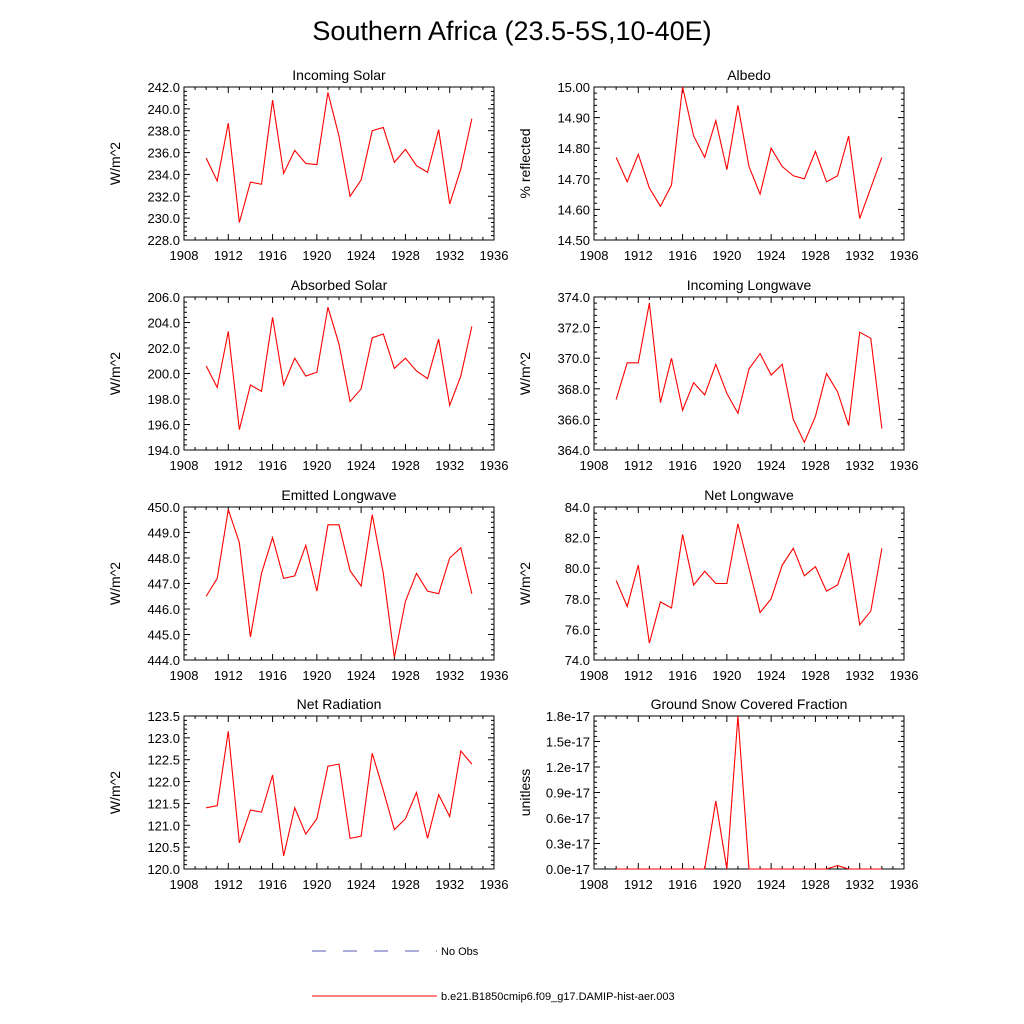 The image size is (1024, 1024). What do you see at coordinates (594, 884) in the screenshot?
I see `ground-snow-covered-fraction-xtick-label: 1908` at bounding box center [594, 884].